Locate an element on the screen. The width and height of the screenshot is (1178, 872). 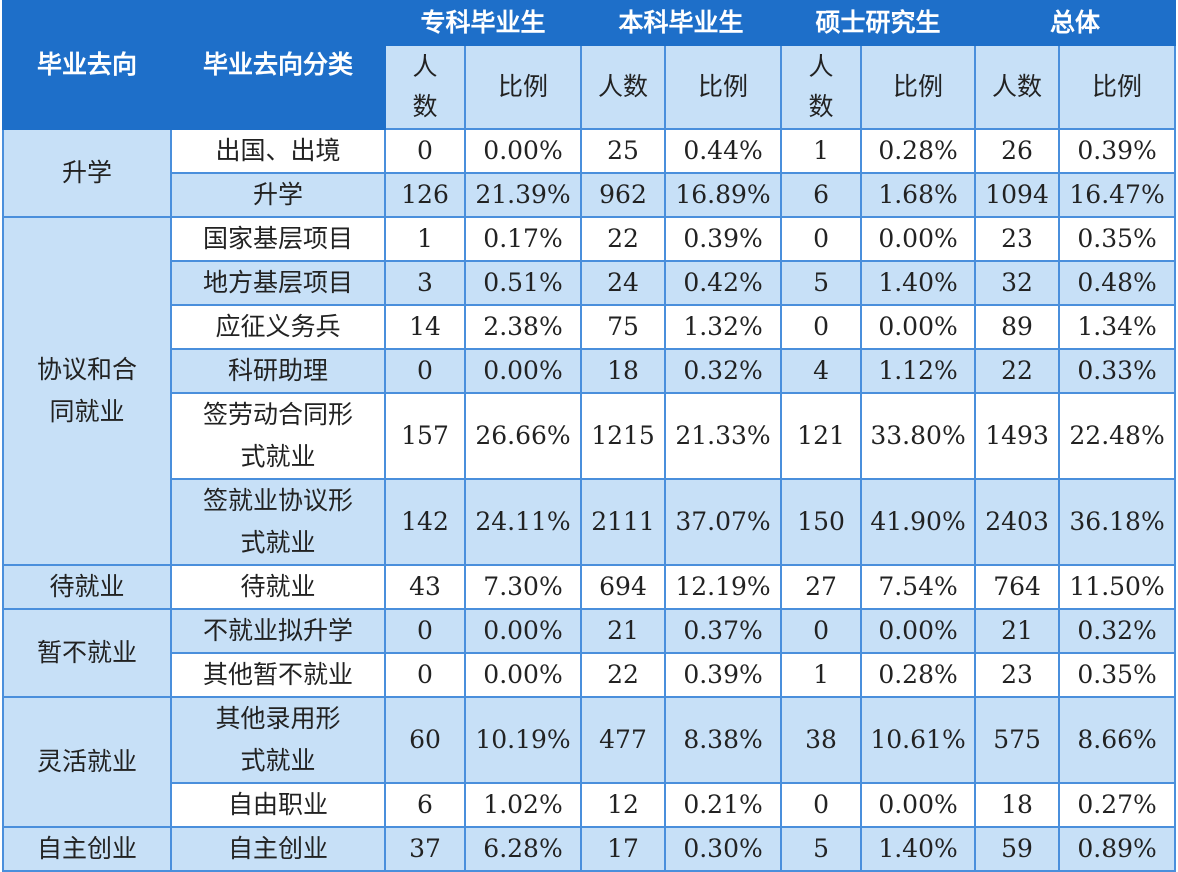
value-cell: 22.48% is located at coordinates (1117, 436).